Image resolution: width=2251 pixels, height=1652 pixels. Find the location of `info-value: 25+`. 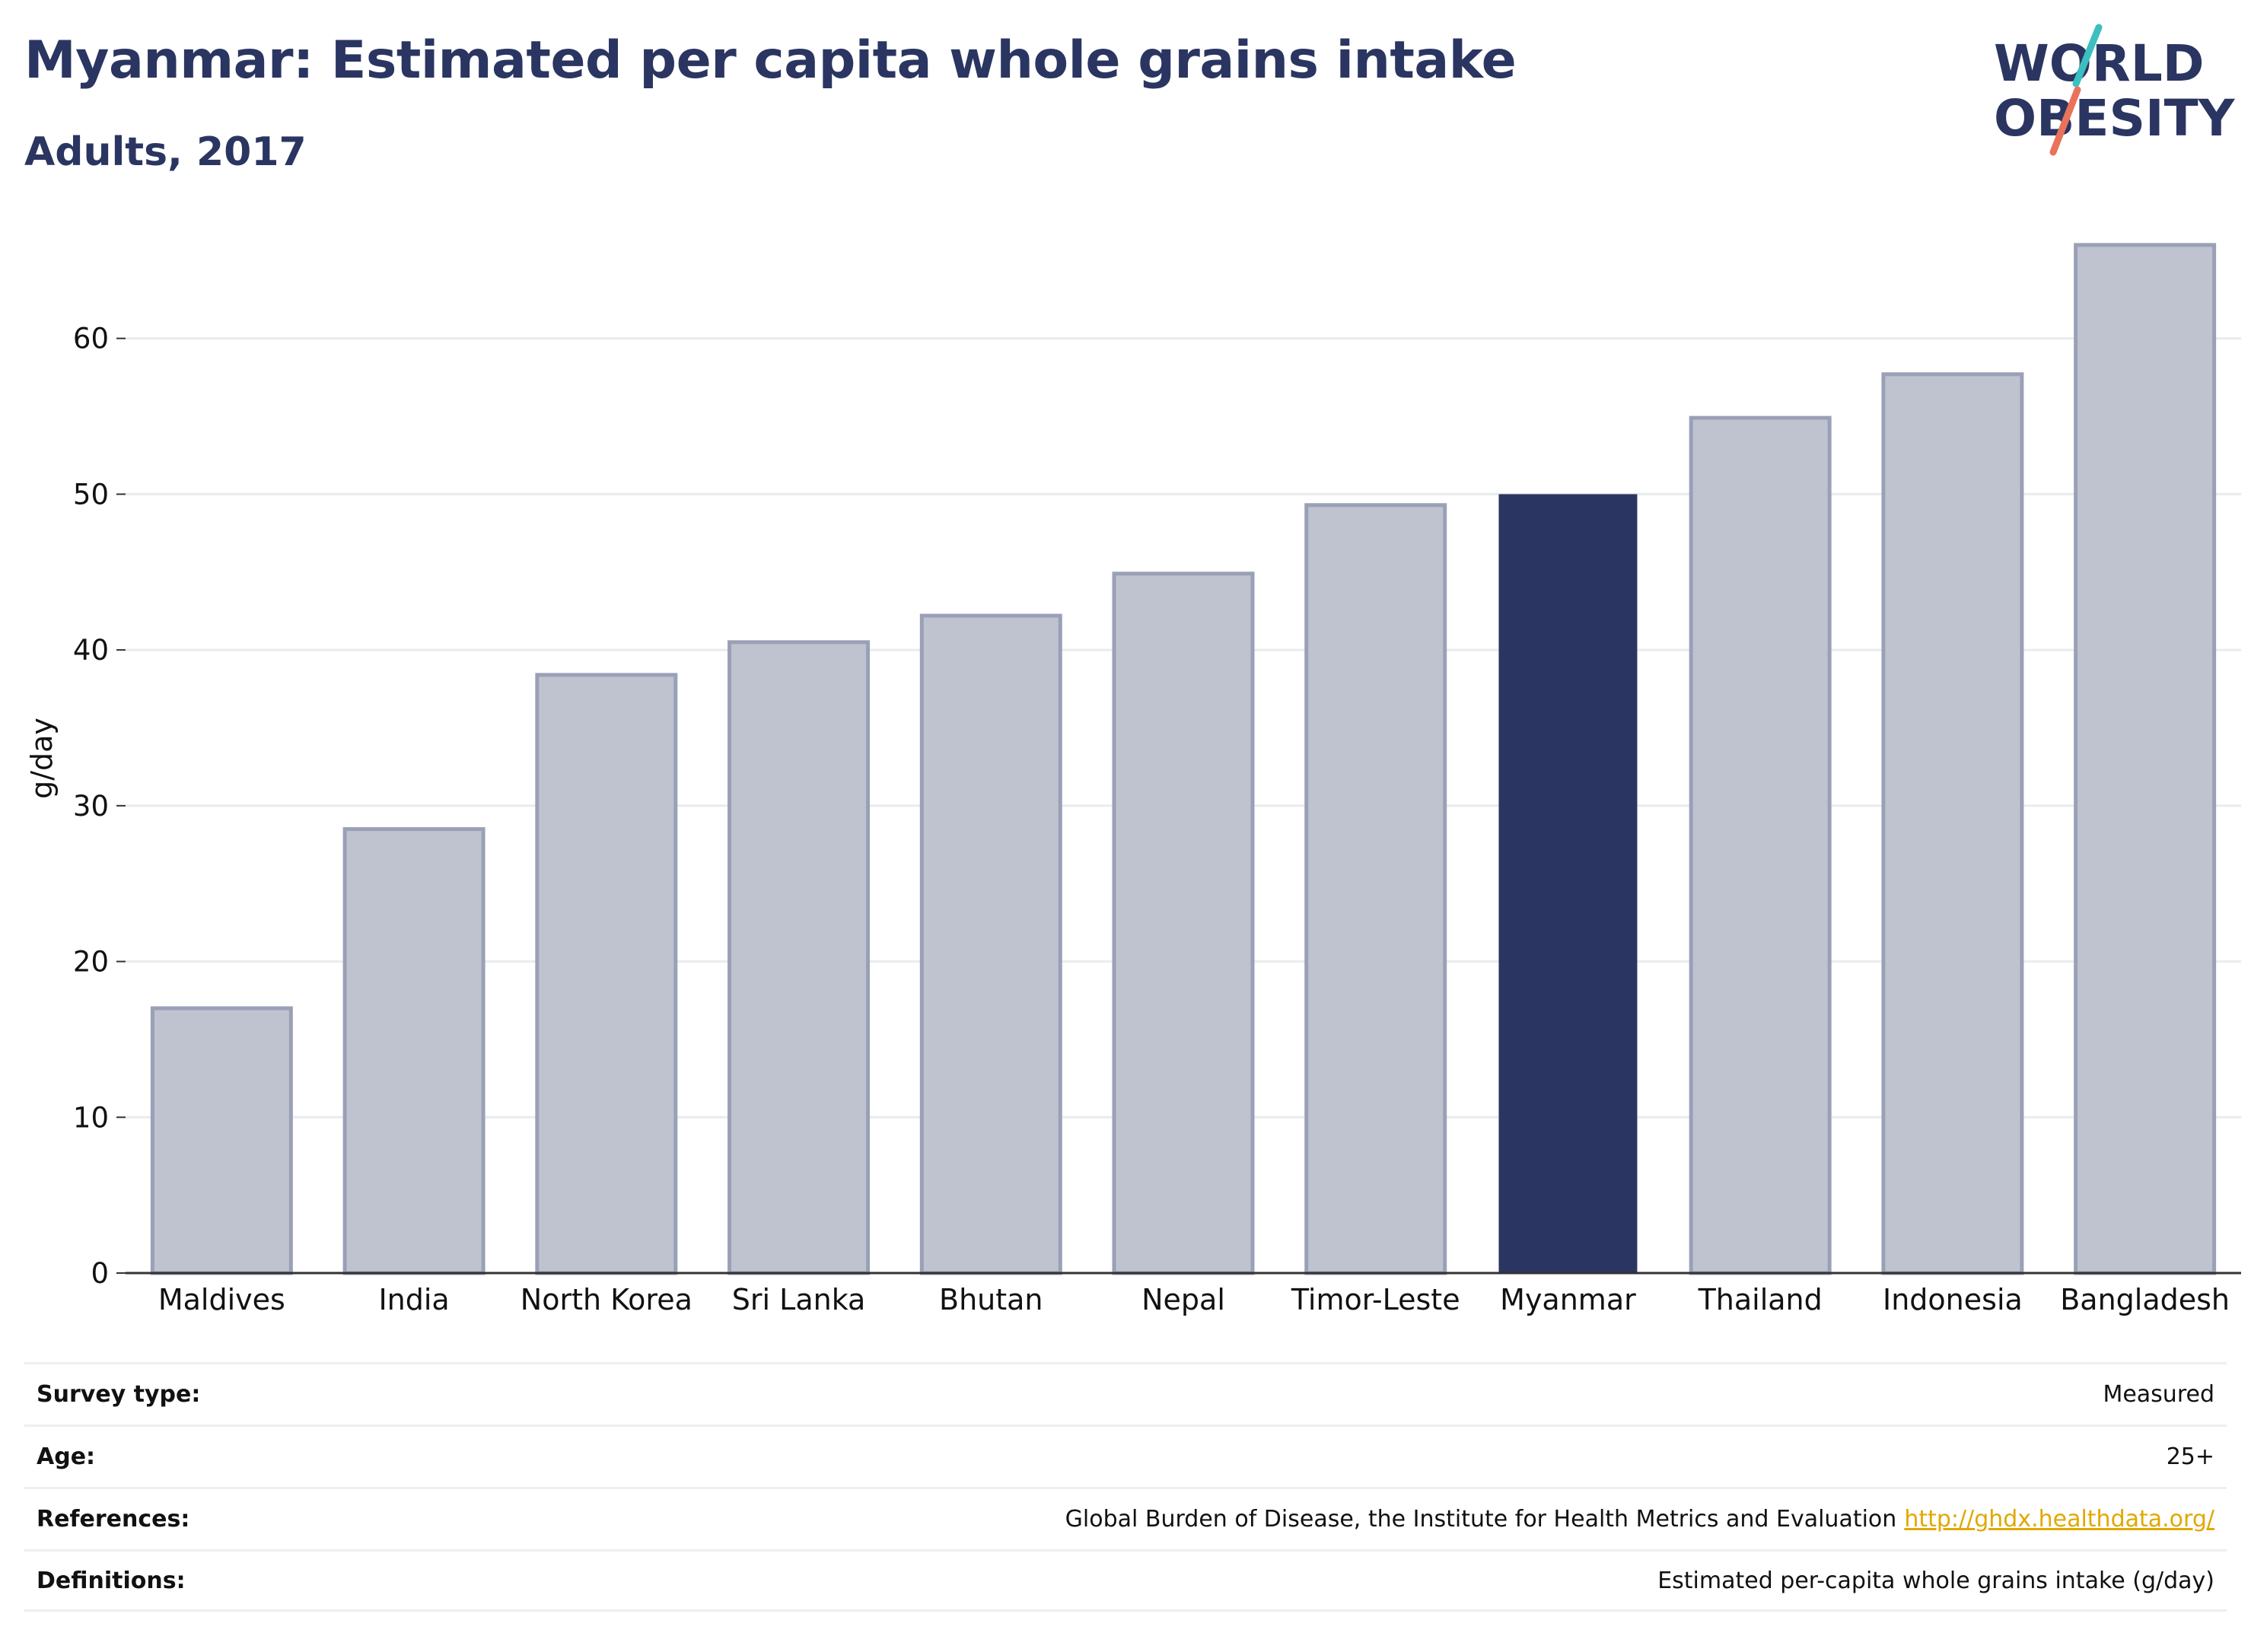

info-value: 25+ is located at coordinates (2190, 1457).